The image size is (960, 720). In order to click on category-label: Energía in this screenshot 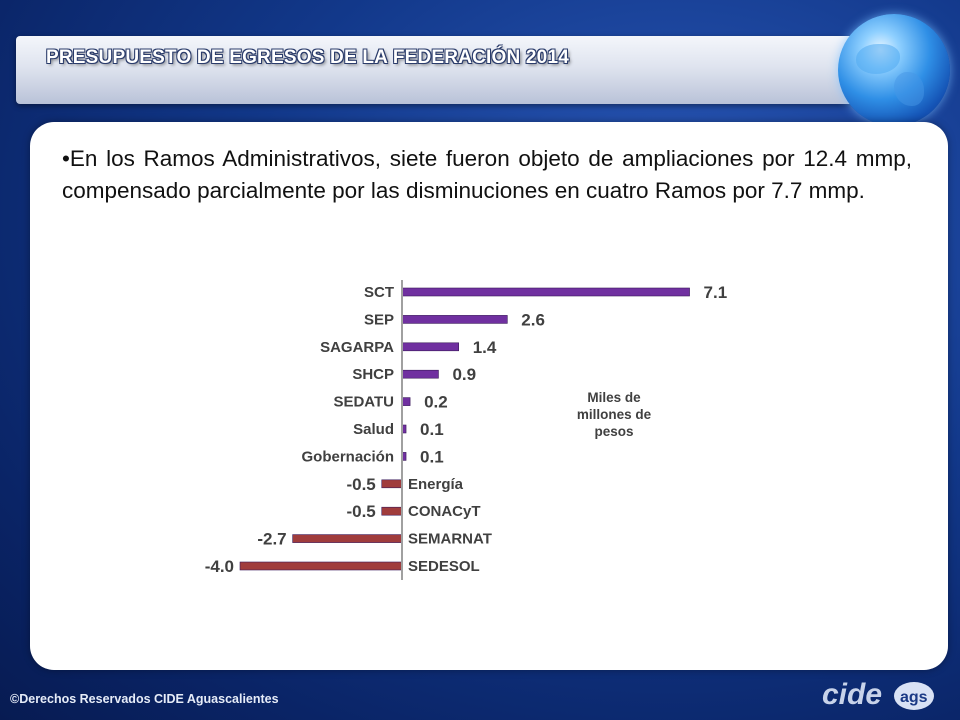, I will do `click(436, 484)`.